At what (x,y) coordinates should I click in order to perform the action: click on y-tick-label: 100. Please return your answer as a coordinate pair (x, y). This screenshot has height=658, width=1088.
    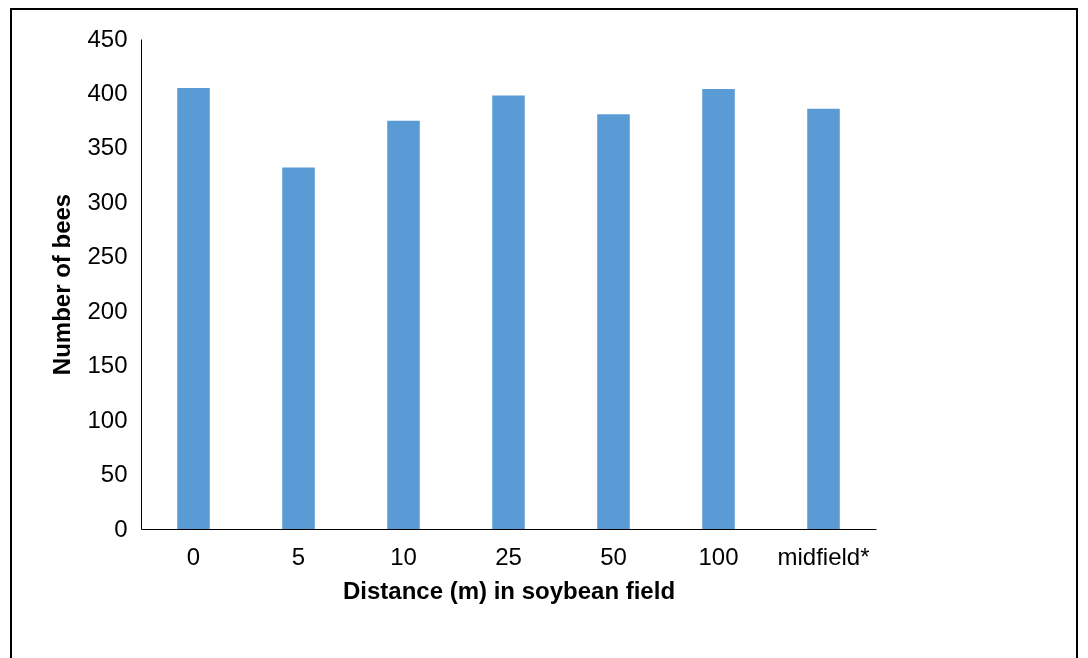
    Looking at the image, I should click on (107, 419).